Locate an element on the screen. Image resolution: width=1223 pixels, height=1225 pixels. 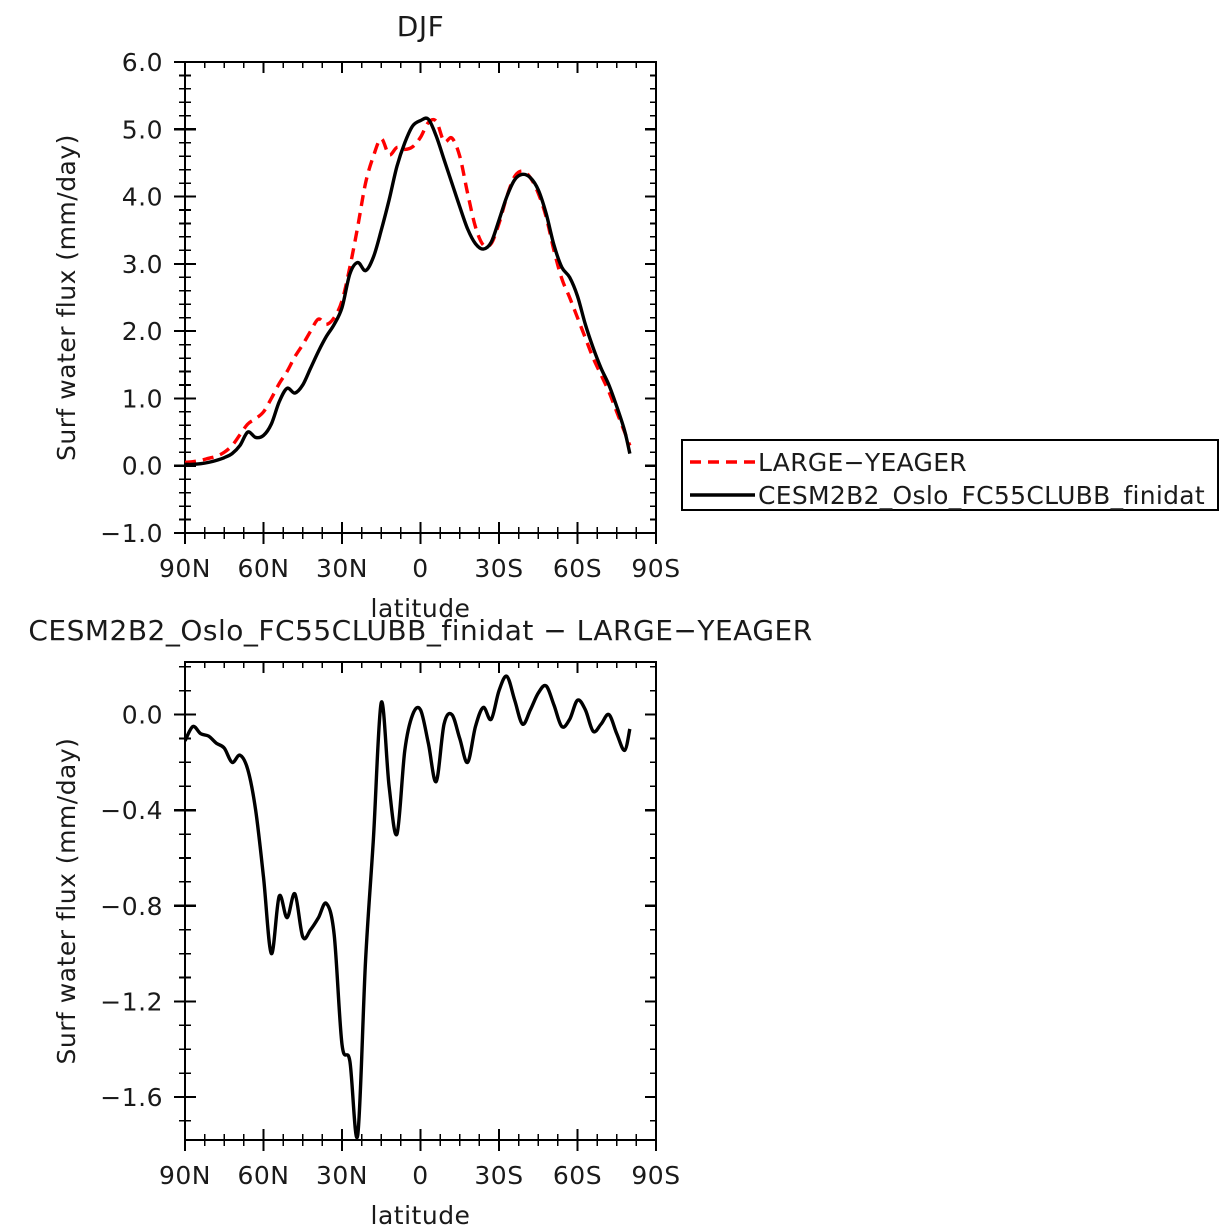
legend-box is located at coordinates (950, 475).